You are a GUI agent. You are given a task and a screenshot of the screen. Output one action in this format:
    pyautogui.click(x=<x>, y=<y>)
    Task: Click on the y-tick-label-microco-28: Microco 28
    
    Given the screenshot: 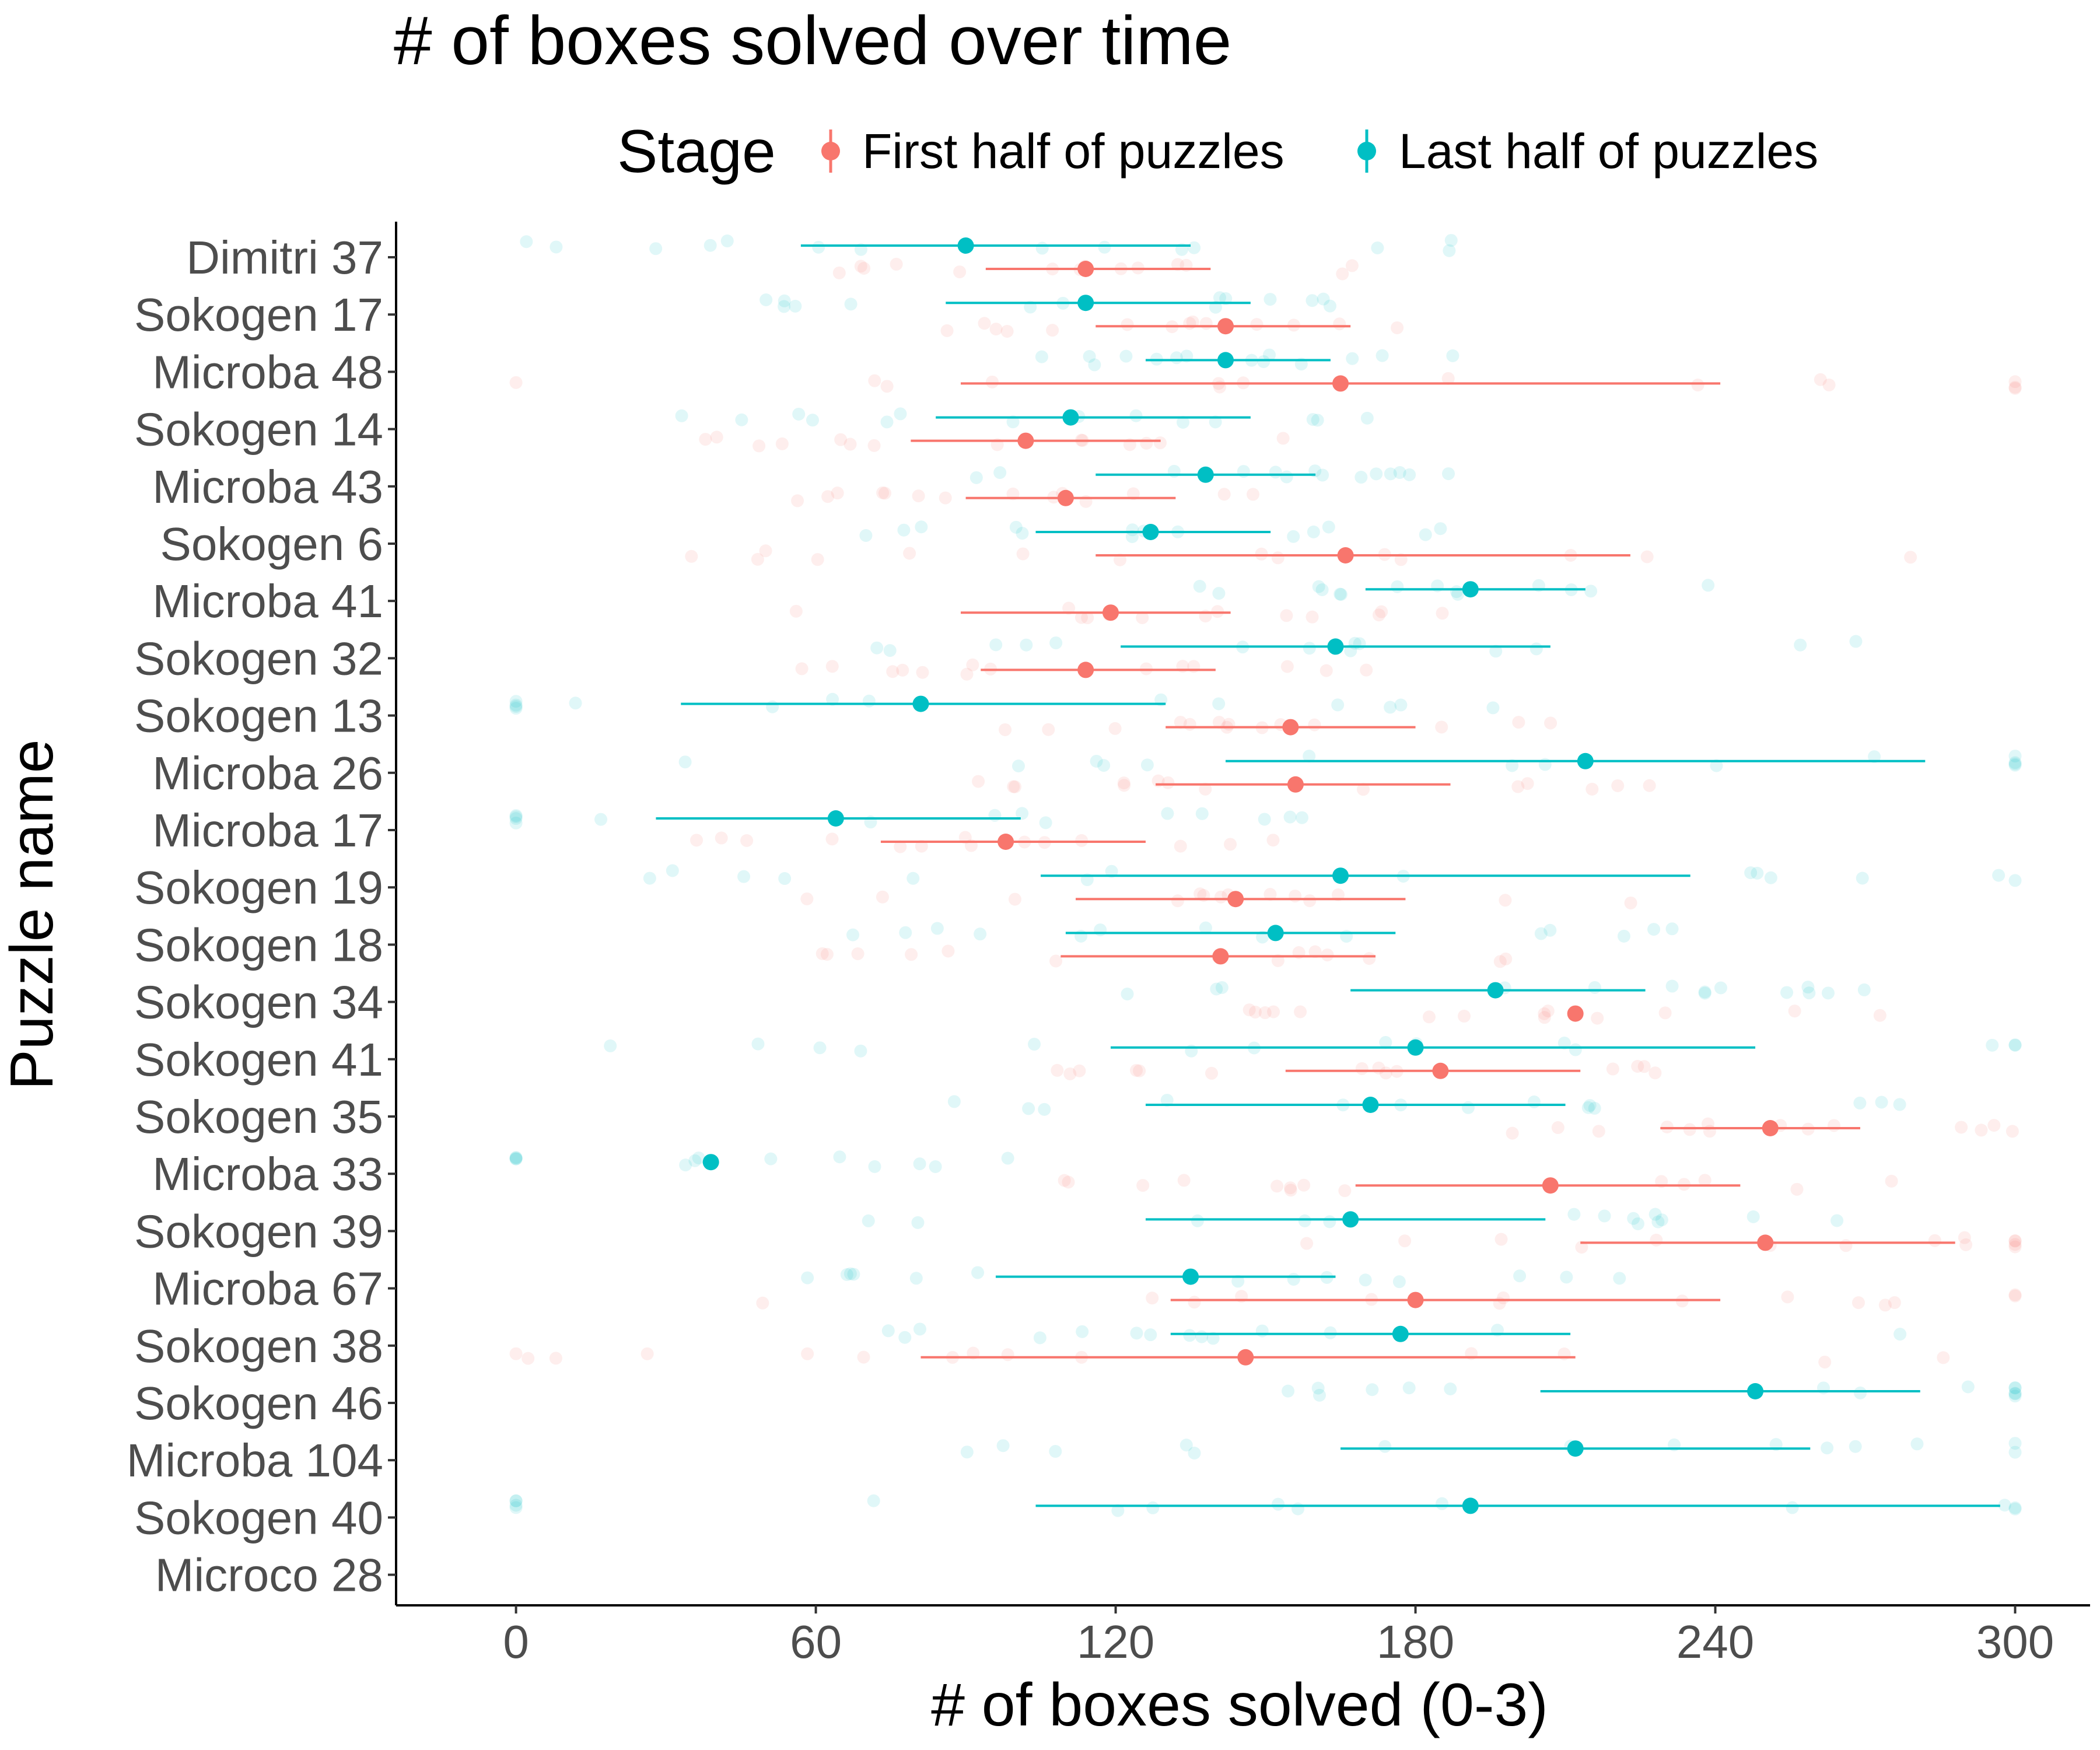 What is the action you would take?
    pyautogui.click(x=269, y=1575)
    